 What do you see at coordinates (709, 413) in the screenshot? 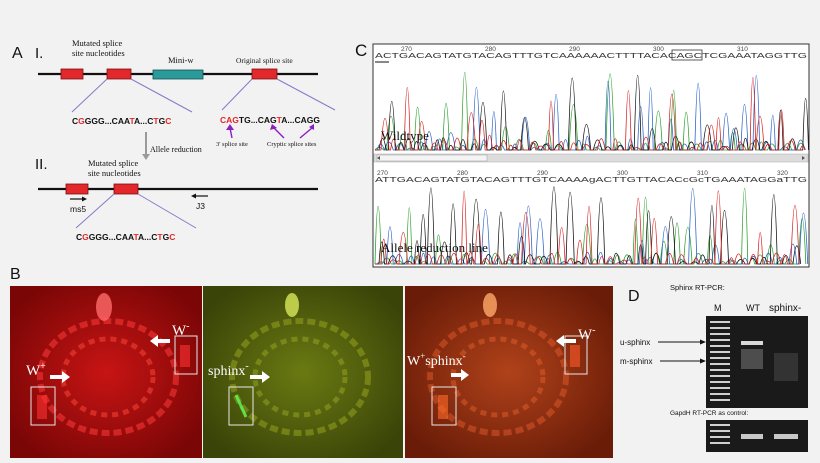
I see `control-label: GapdH RT-PCR as control:` at bounding box center [709, 413].